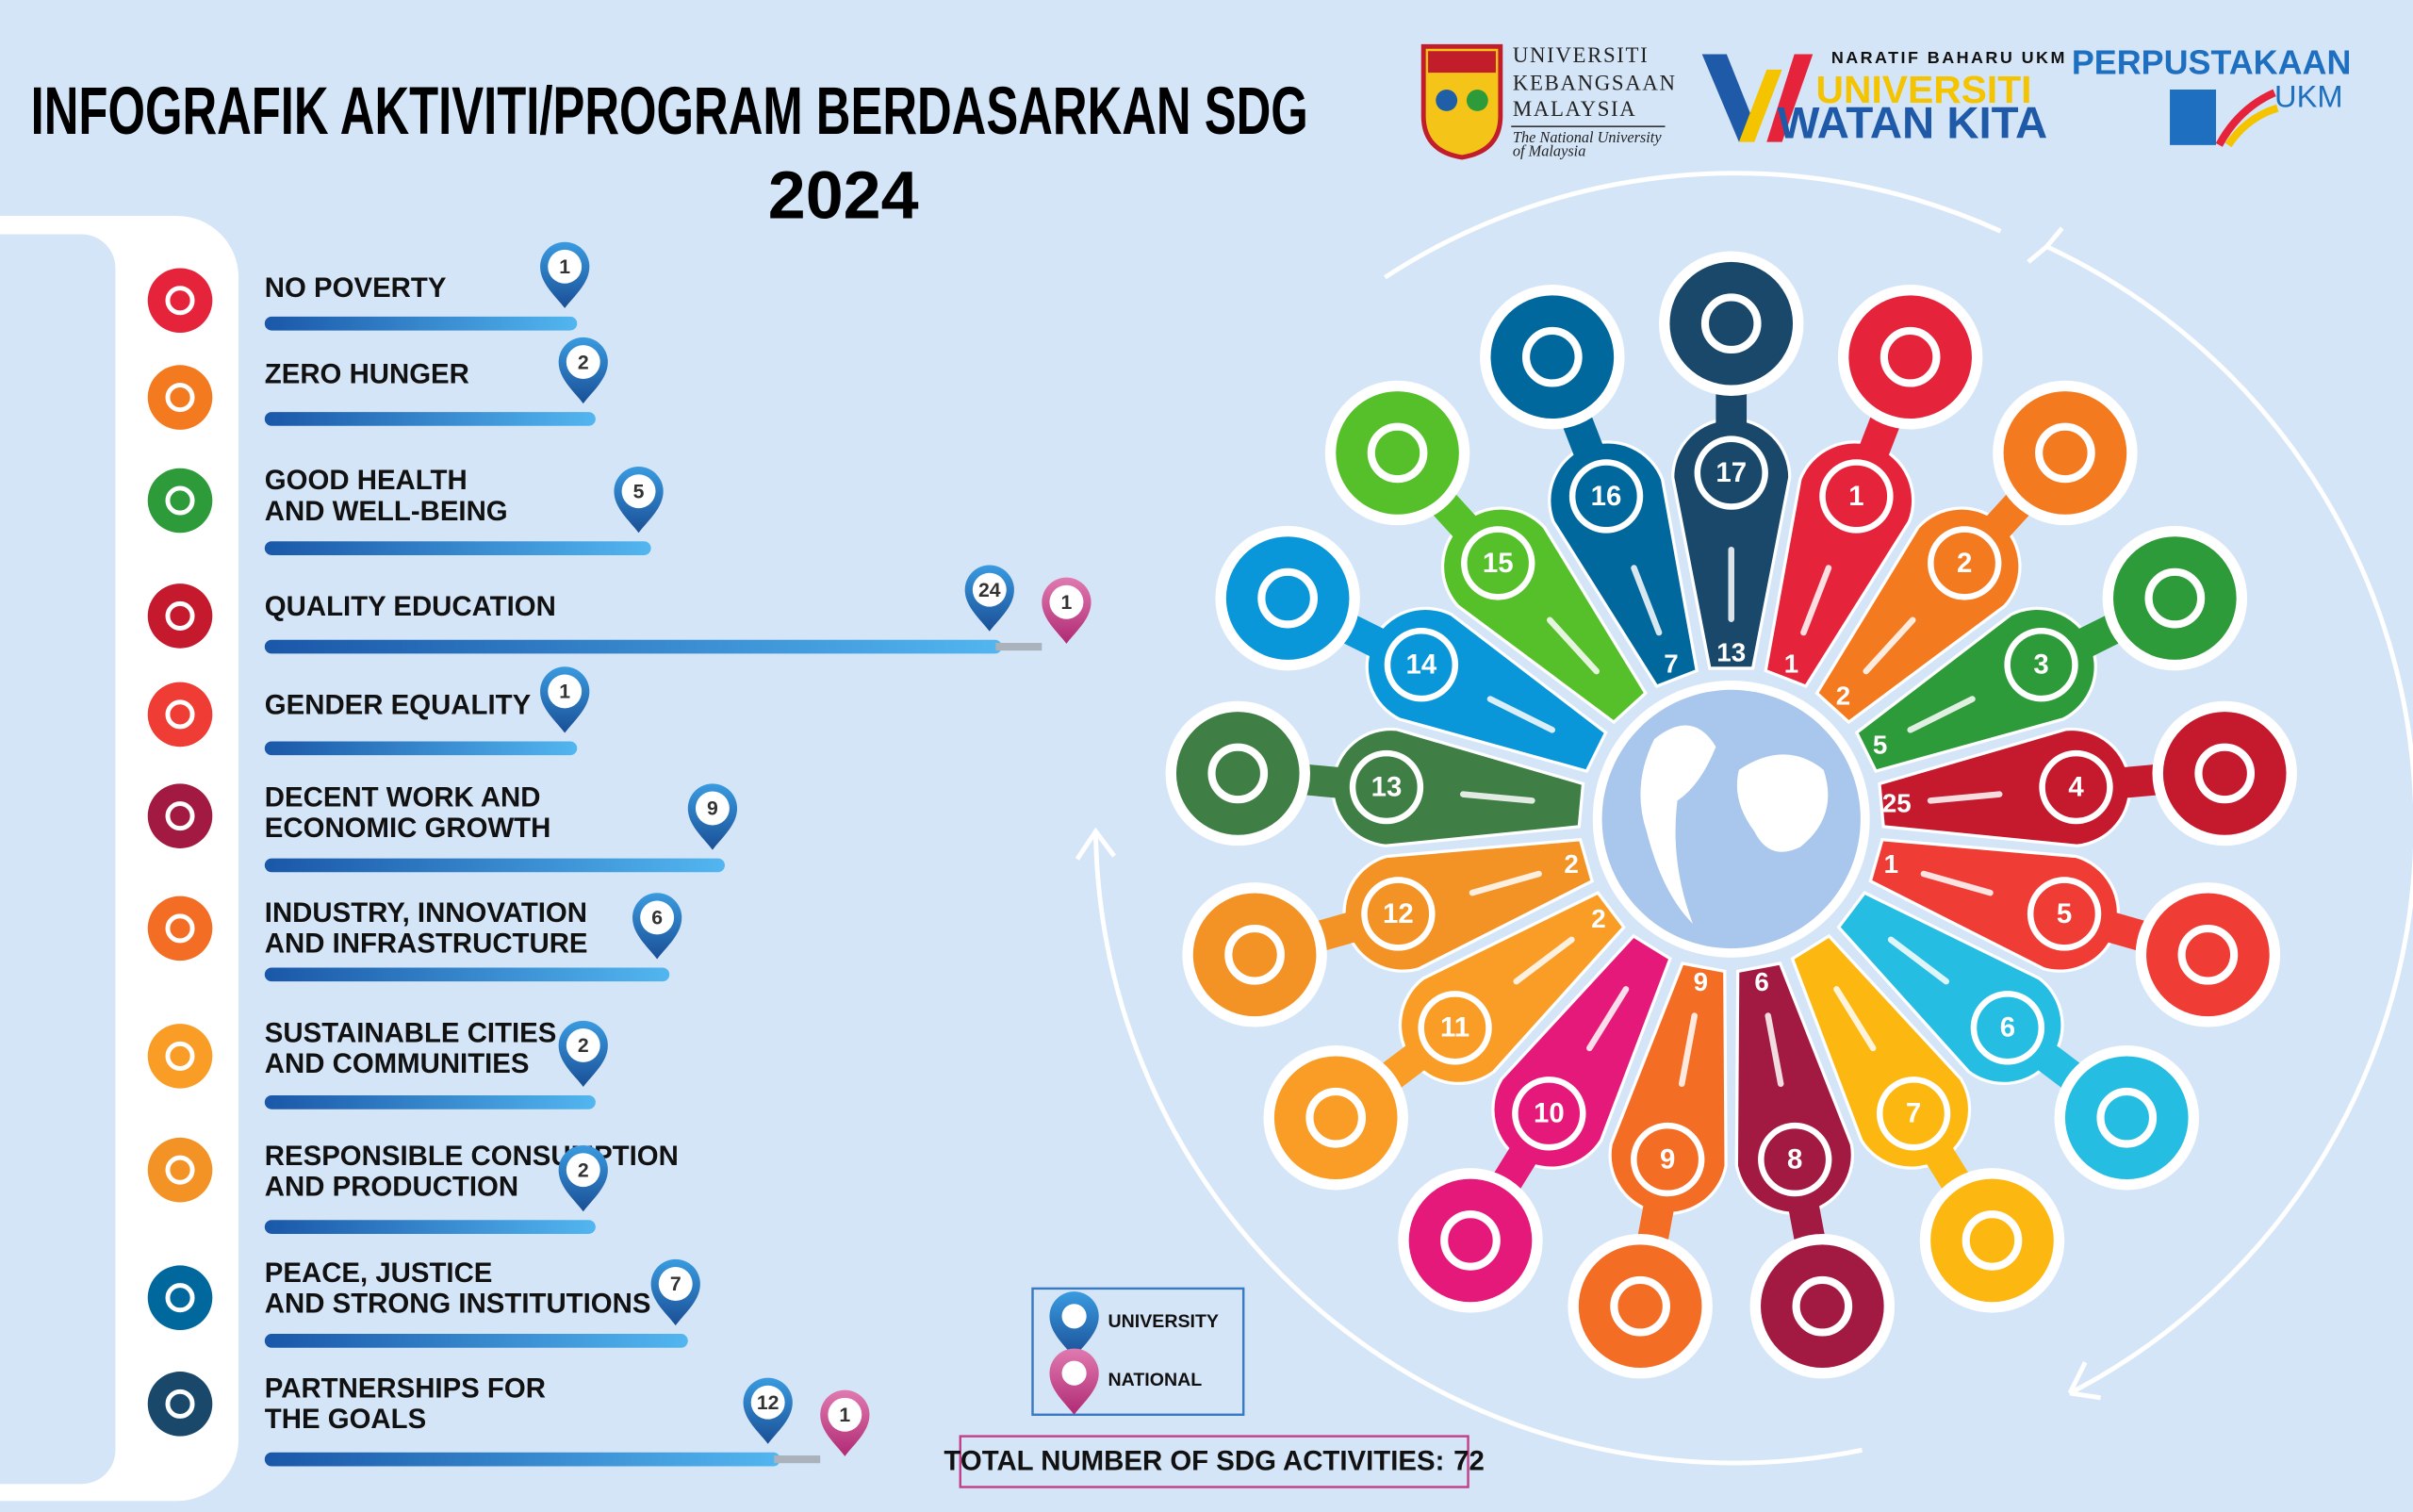 The image size is (2413, 1512). I want to click on total-box, so click(1214, 1462).